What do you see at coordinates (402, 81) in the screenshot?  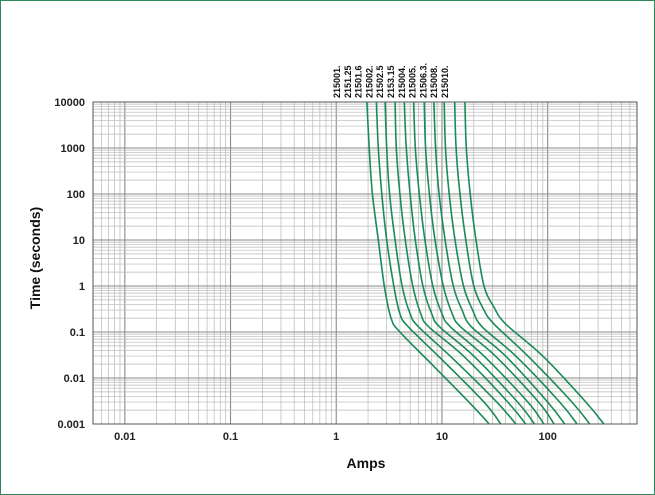 I see `series-label: 215004.` at bounding box center [402, 81].